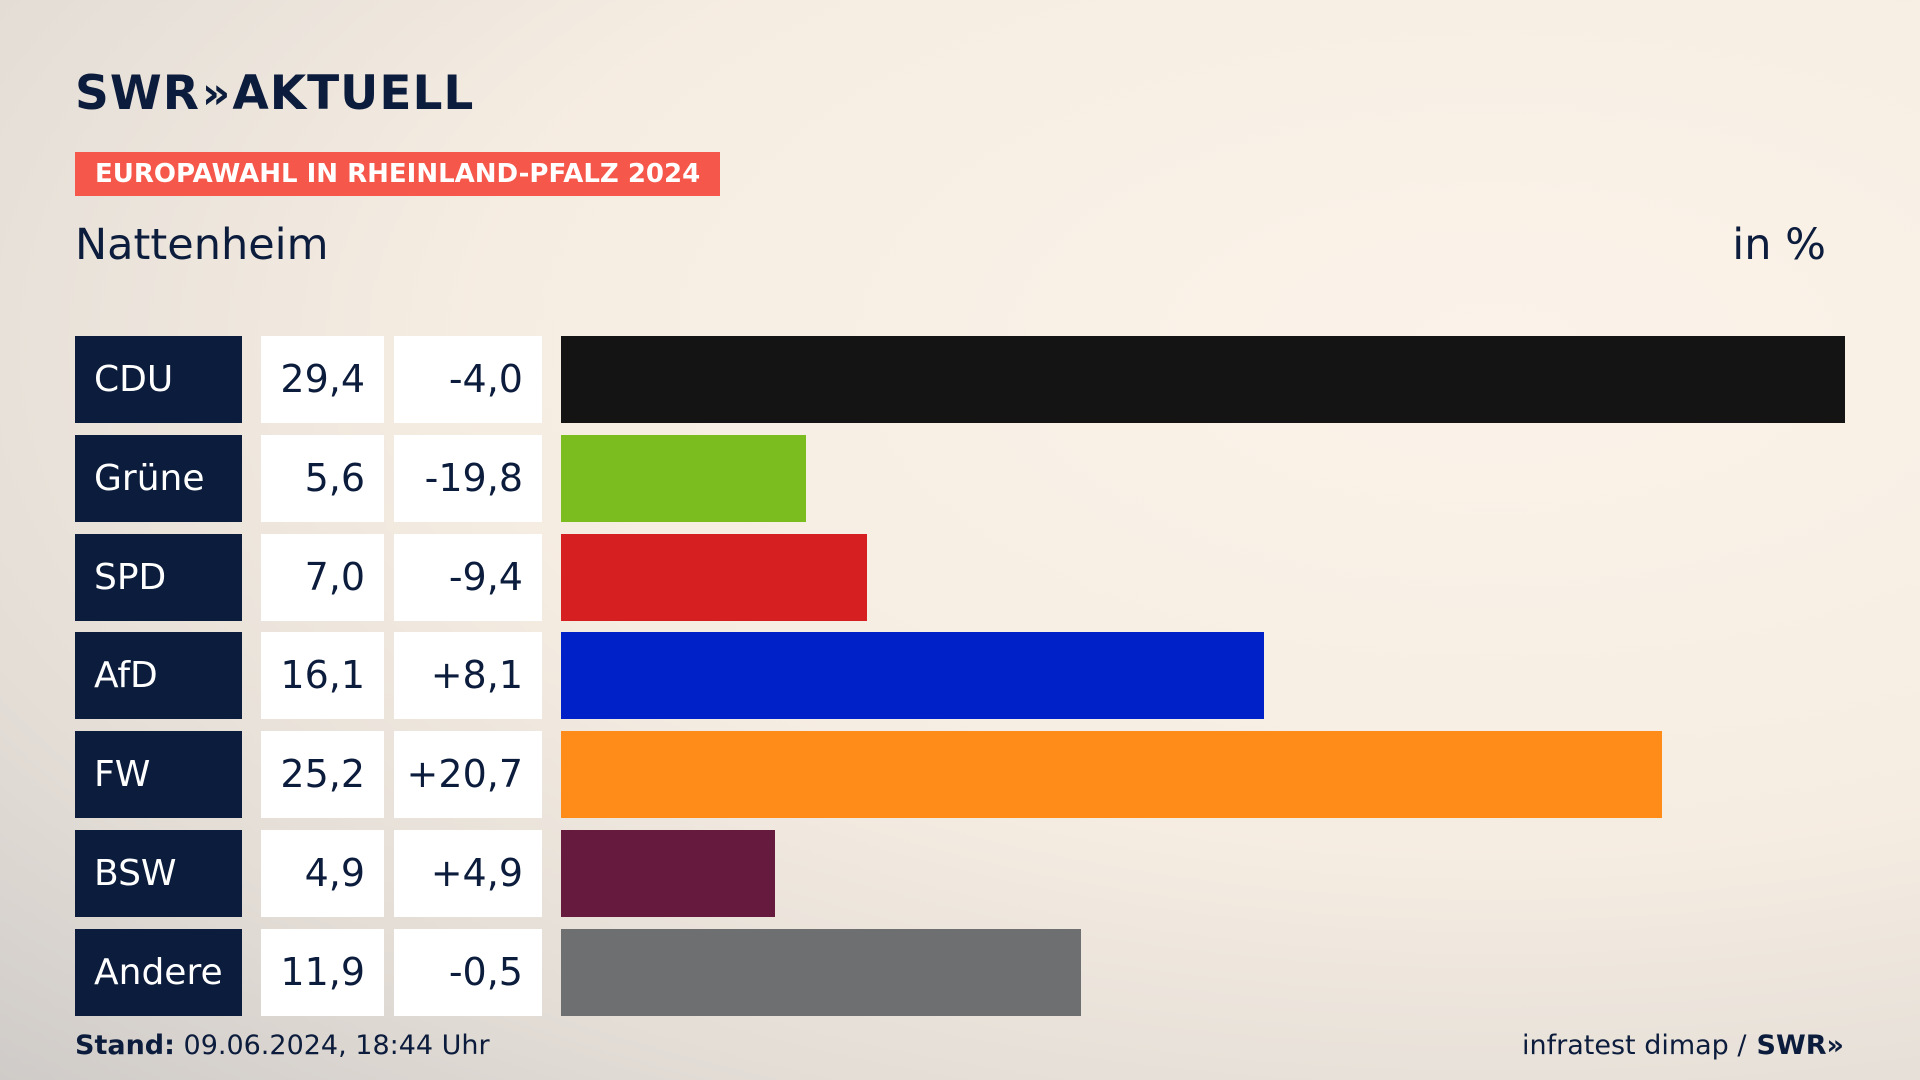 Image resolution: width=1920 pixels, height=1080 pixels. I want to click on vote-change-value: +20,7, so click(468, 775).